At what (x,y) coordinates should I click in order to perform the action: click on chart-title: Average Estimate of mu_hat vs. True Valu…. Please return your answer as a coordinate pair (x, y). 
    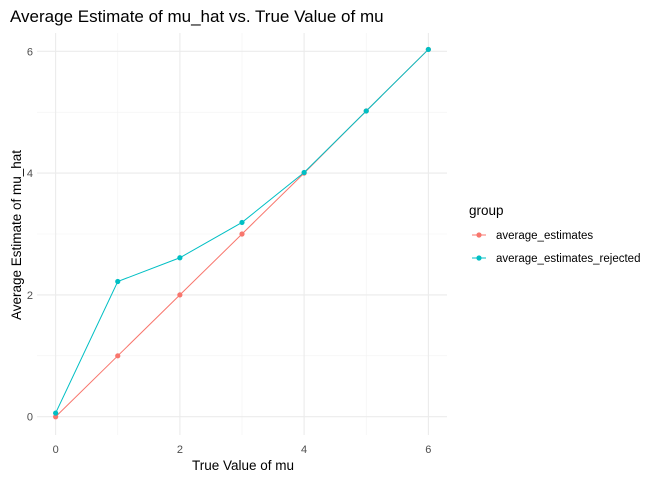
    Looking at the image, I should click on (197, 16).